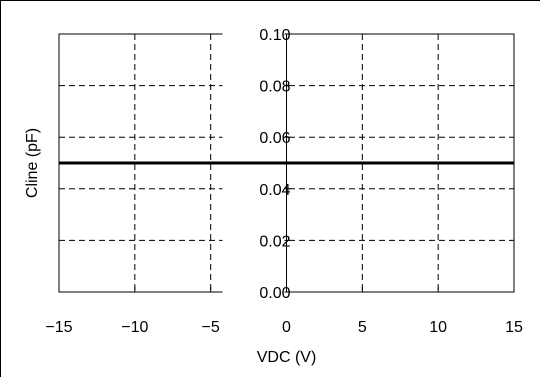  I want to click on x-tick-label: −5, so click(211, 327).